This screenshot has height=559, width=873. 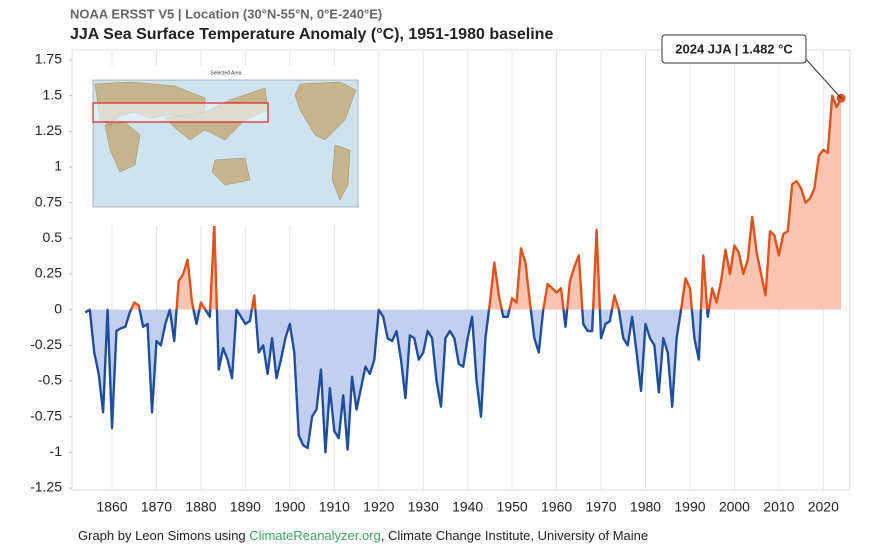 I want to click on y-tick-label: 0.75, so click(x=48, y=201).